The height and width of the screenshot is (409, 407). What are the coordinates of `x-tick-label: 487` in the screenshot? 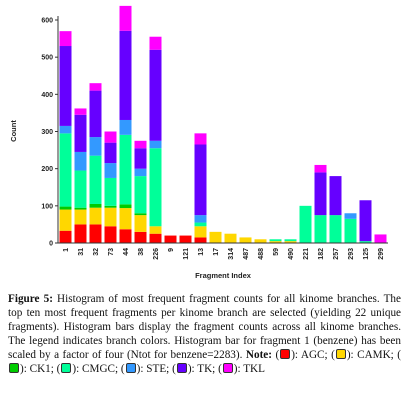 It's located at (246, 254).